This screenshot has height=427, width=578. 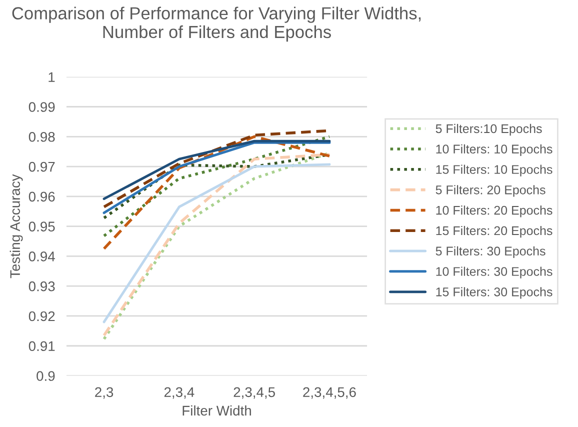 What do you see at coordinates (216, 410) in the screenshot?
I see `x-axis-title: Filter Width` at bounding box center [216, 410].